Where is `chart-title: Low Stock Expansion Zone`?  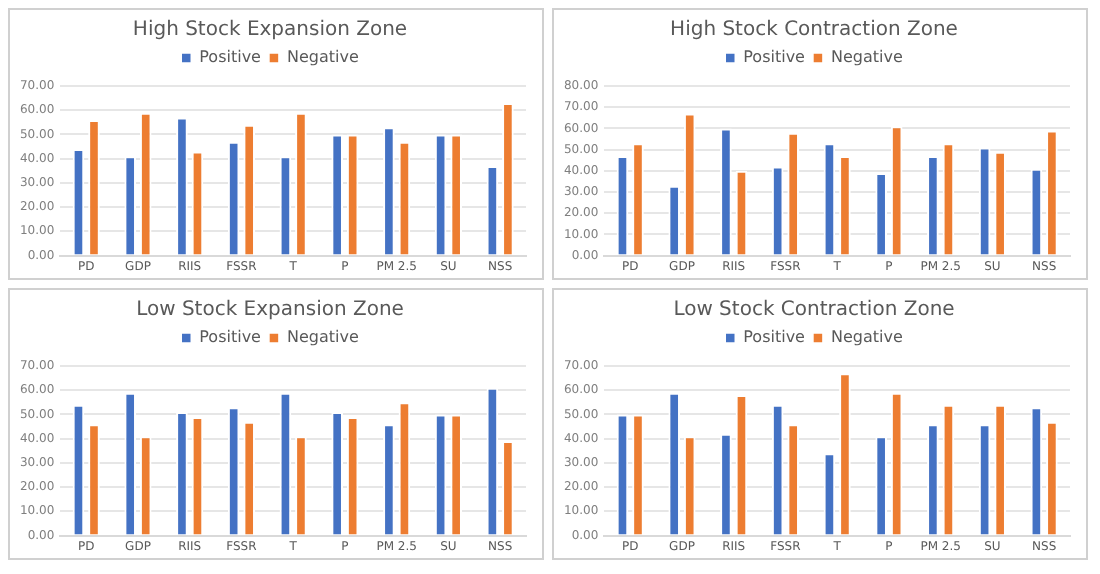 chart-title: Low Stock Expansion Zone is located at coordinates (270, 310).